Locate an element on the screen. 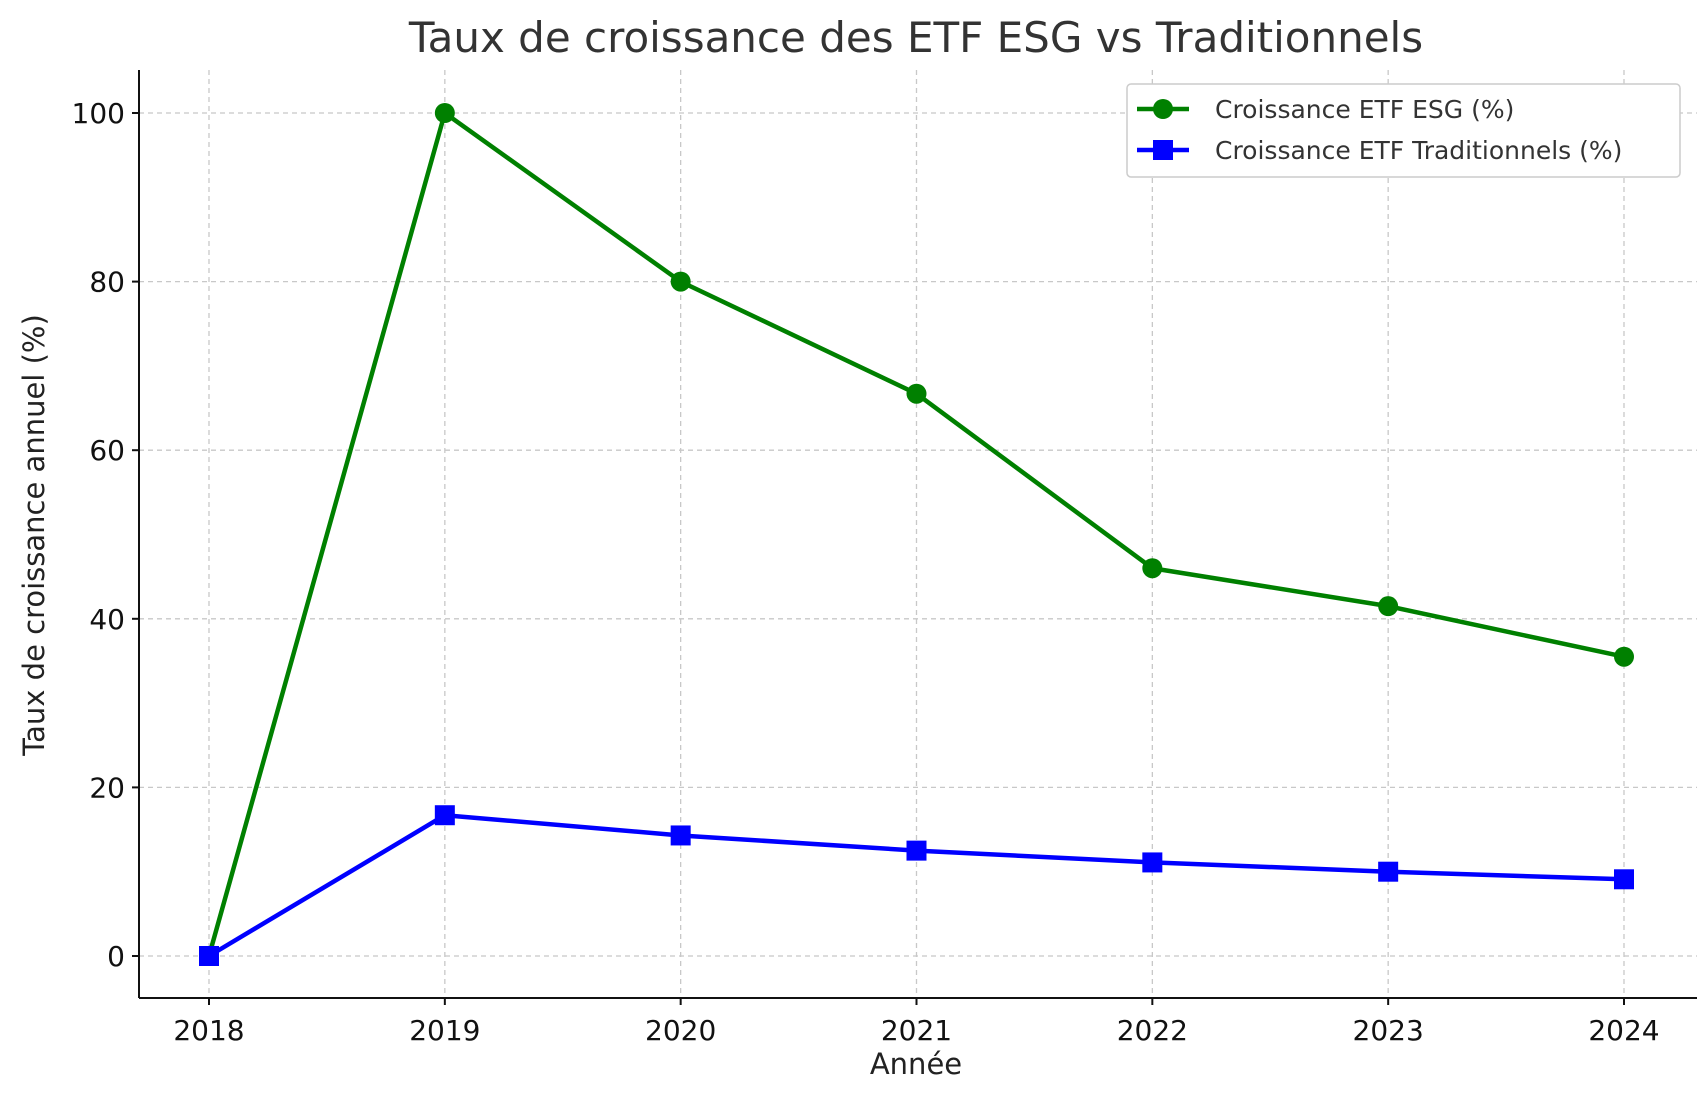 This screenshot has height=1101, width=1707. legend-label-esg: Croissance ETF ESG (%) is located at coordinates (1364, 109).